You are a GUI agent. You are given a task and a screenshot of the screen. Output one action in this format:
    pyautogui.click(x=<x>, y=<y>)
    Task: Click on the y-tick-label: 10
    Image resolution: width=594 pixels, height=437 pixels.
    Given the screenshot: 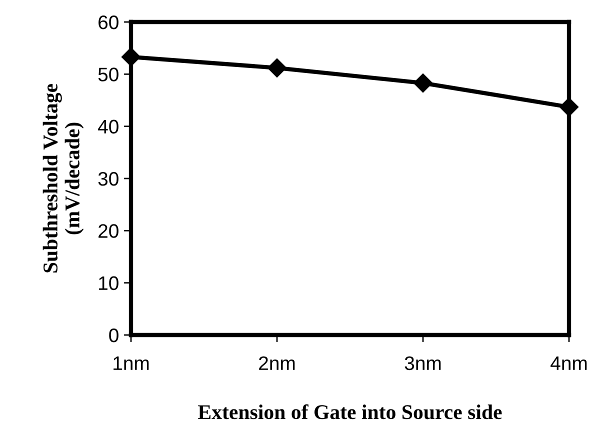 What is the action you would take?
    pyautogui.click(x=108, y=283)
    